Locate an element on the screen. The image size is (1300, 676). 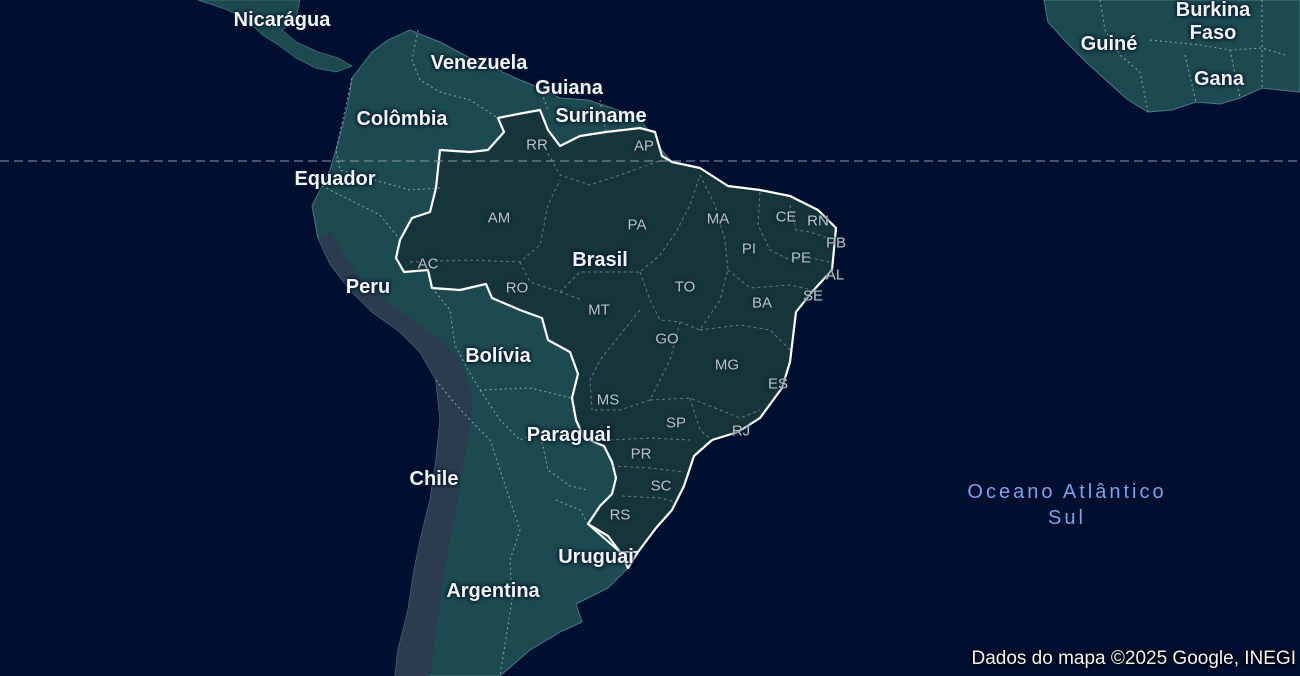
country-label-guyana: Guiana is located at coordinates (569, 88).